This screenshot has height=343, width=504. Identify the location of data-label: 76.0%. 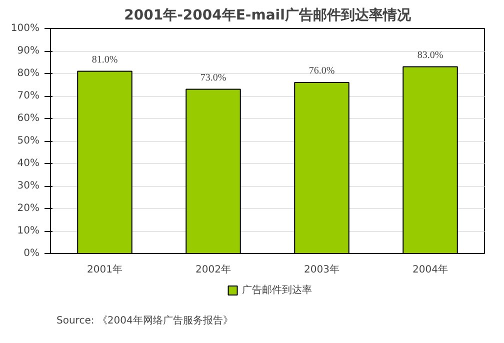
(321, 71).